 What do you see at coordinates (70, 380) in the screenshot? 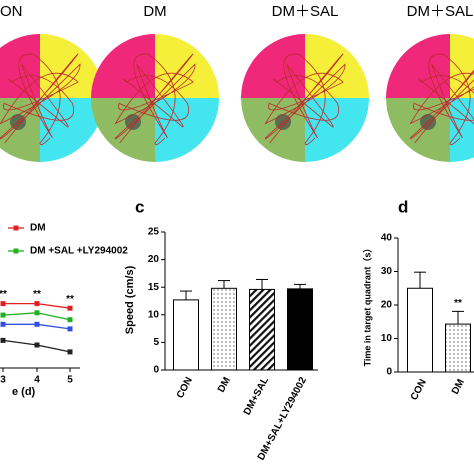
I see `x-tick-label: 5` at bounding box center [70, 380].